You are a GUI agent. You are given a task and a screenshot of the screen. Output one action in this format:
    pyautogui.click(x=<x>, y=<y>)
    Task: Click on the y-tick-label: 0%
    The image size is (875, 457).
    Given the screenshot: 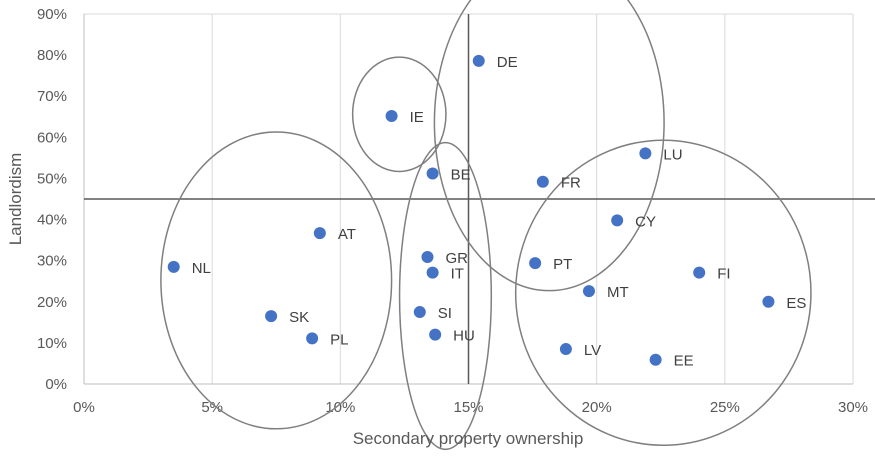 What is the action you would take?
    pyautogui.click(x=56, y=384)
    